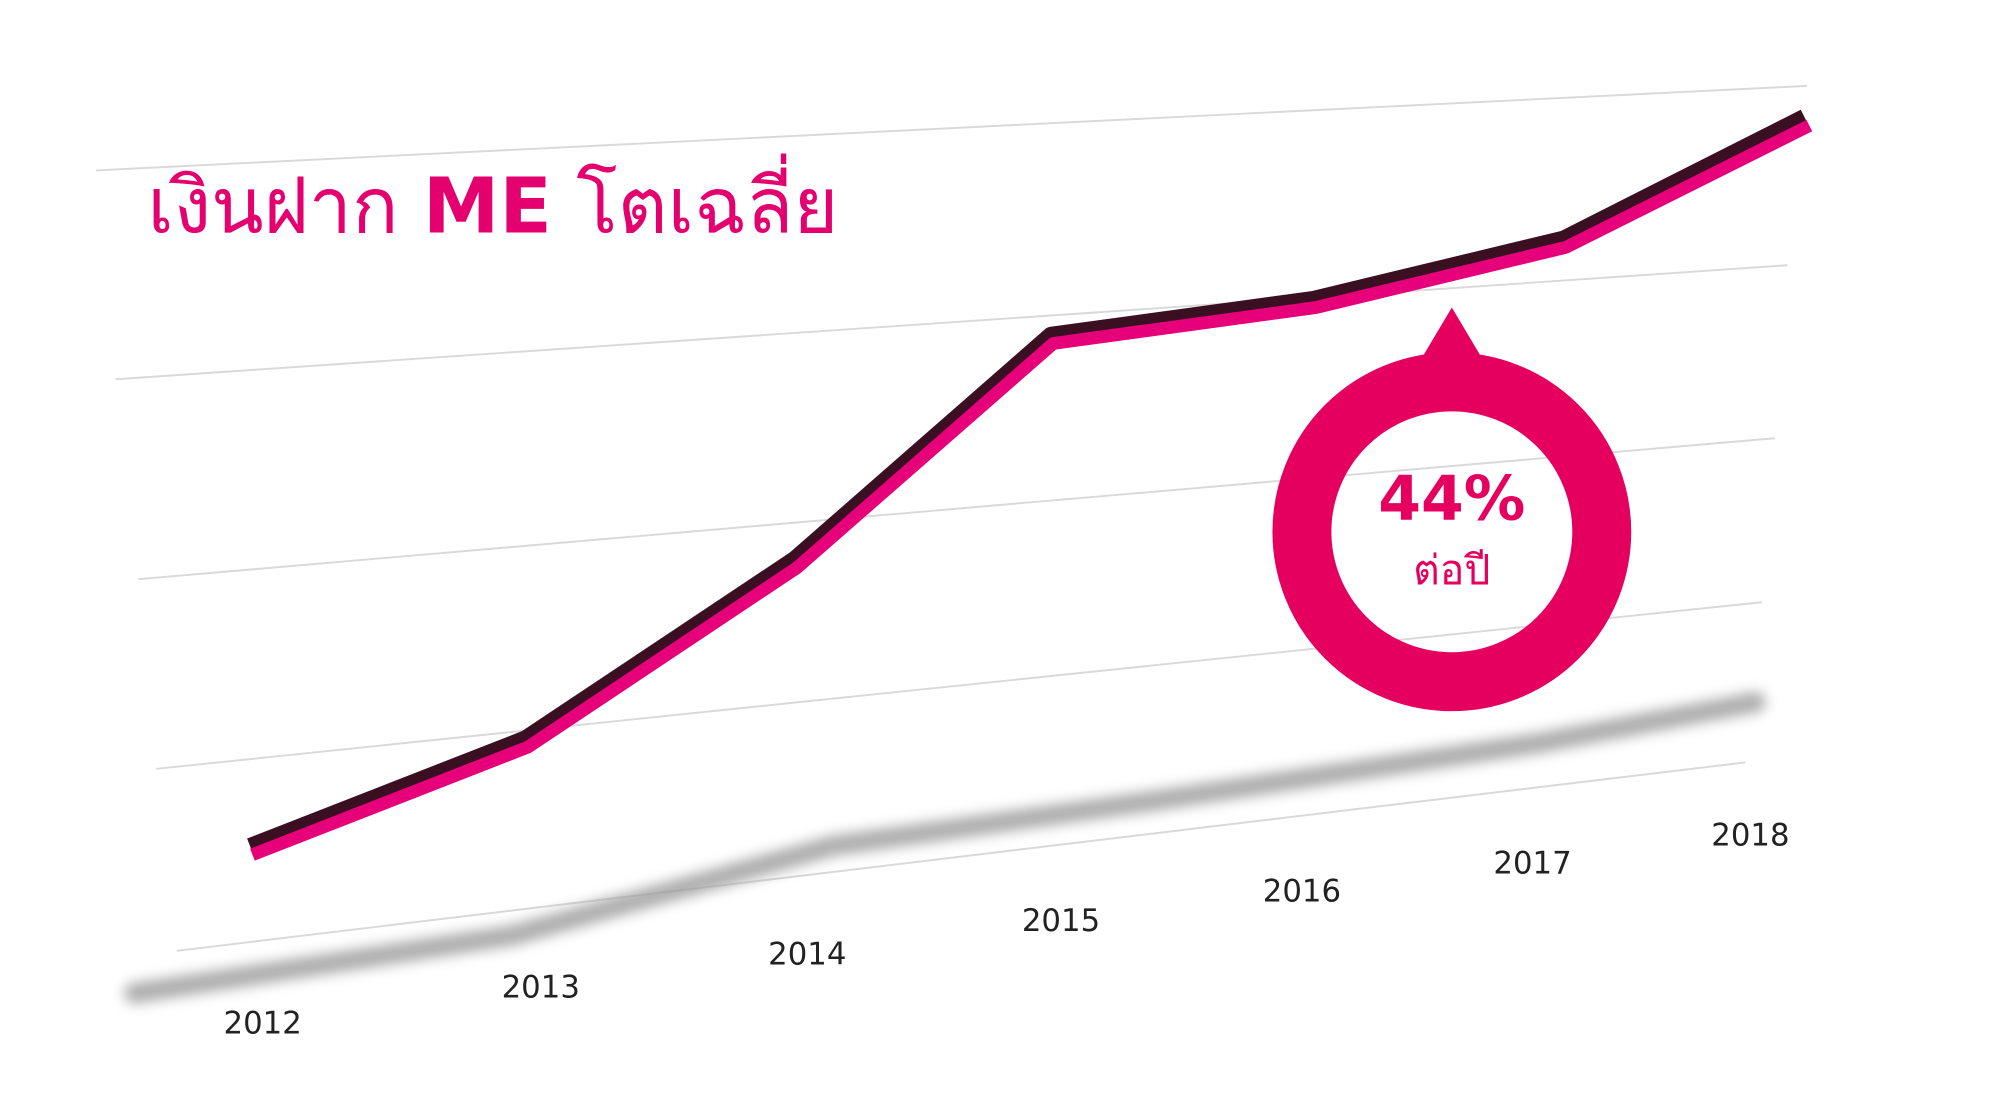  Describe the element at coordinates (807, 954) in the screenshot. I see `x-tick-label: 2014` at that location.